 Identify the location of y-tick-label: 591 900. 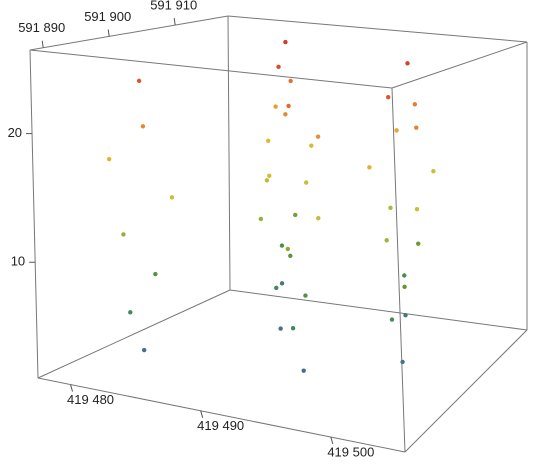
(107, 16).